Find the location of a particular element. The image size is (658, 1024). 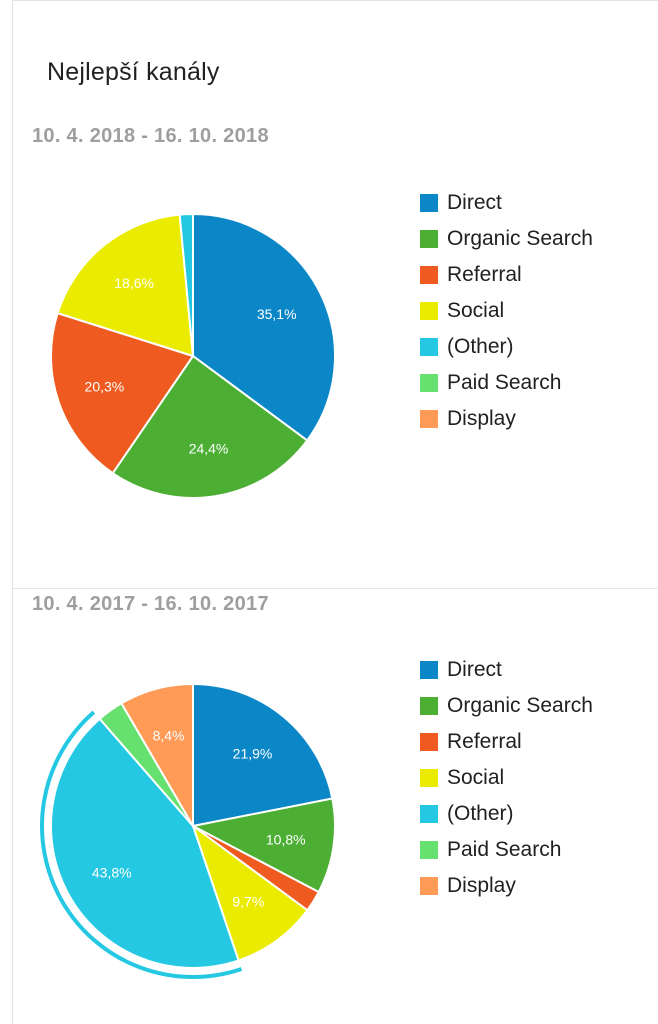

pie-slice-referral is located at coordinates (122, 393).